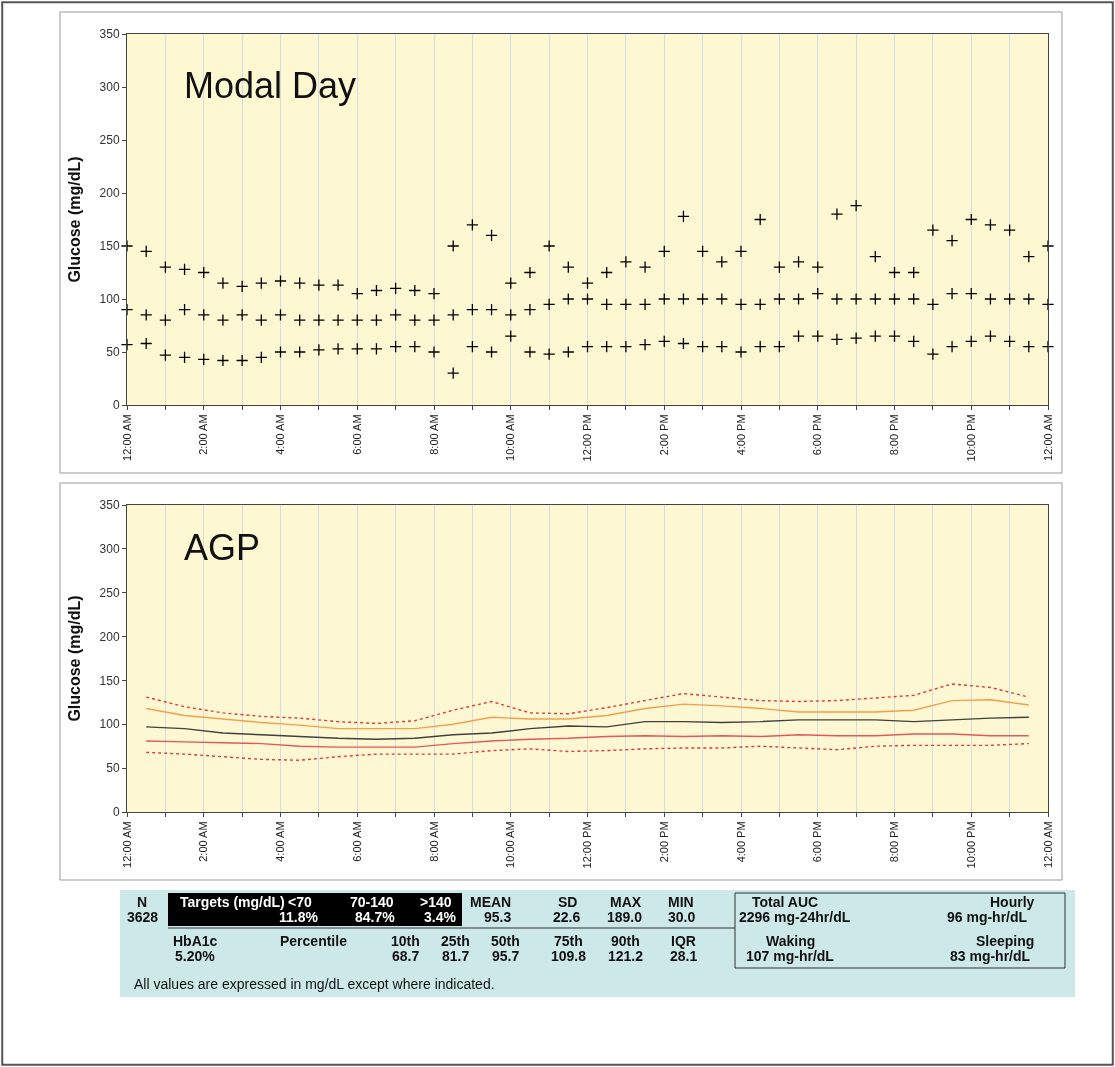 The height and width of the screenshot is (1067, 1115). Describe the element at coordinates (314, 984) in the screenshot. I see `text: All values are expressed in mg/dL except where indicated.` at that location.